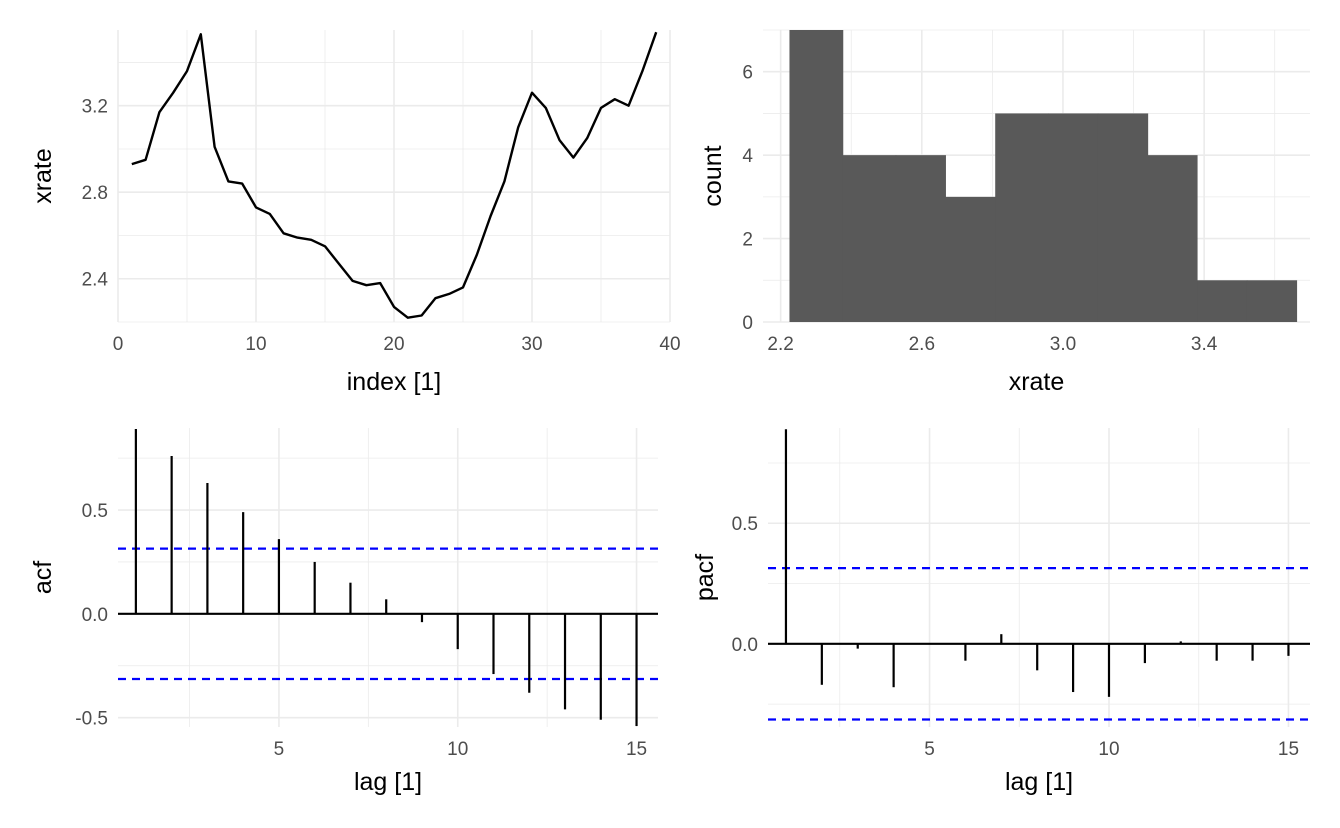 The width and height of the screenshot is (1340, 828). I want to click on y-tick-label: 2.8, so click(95, 193).